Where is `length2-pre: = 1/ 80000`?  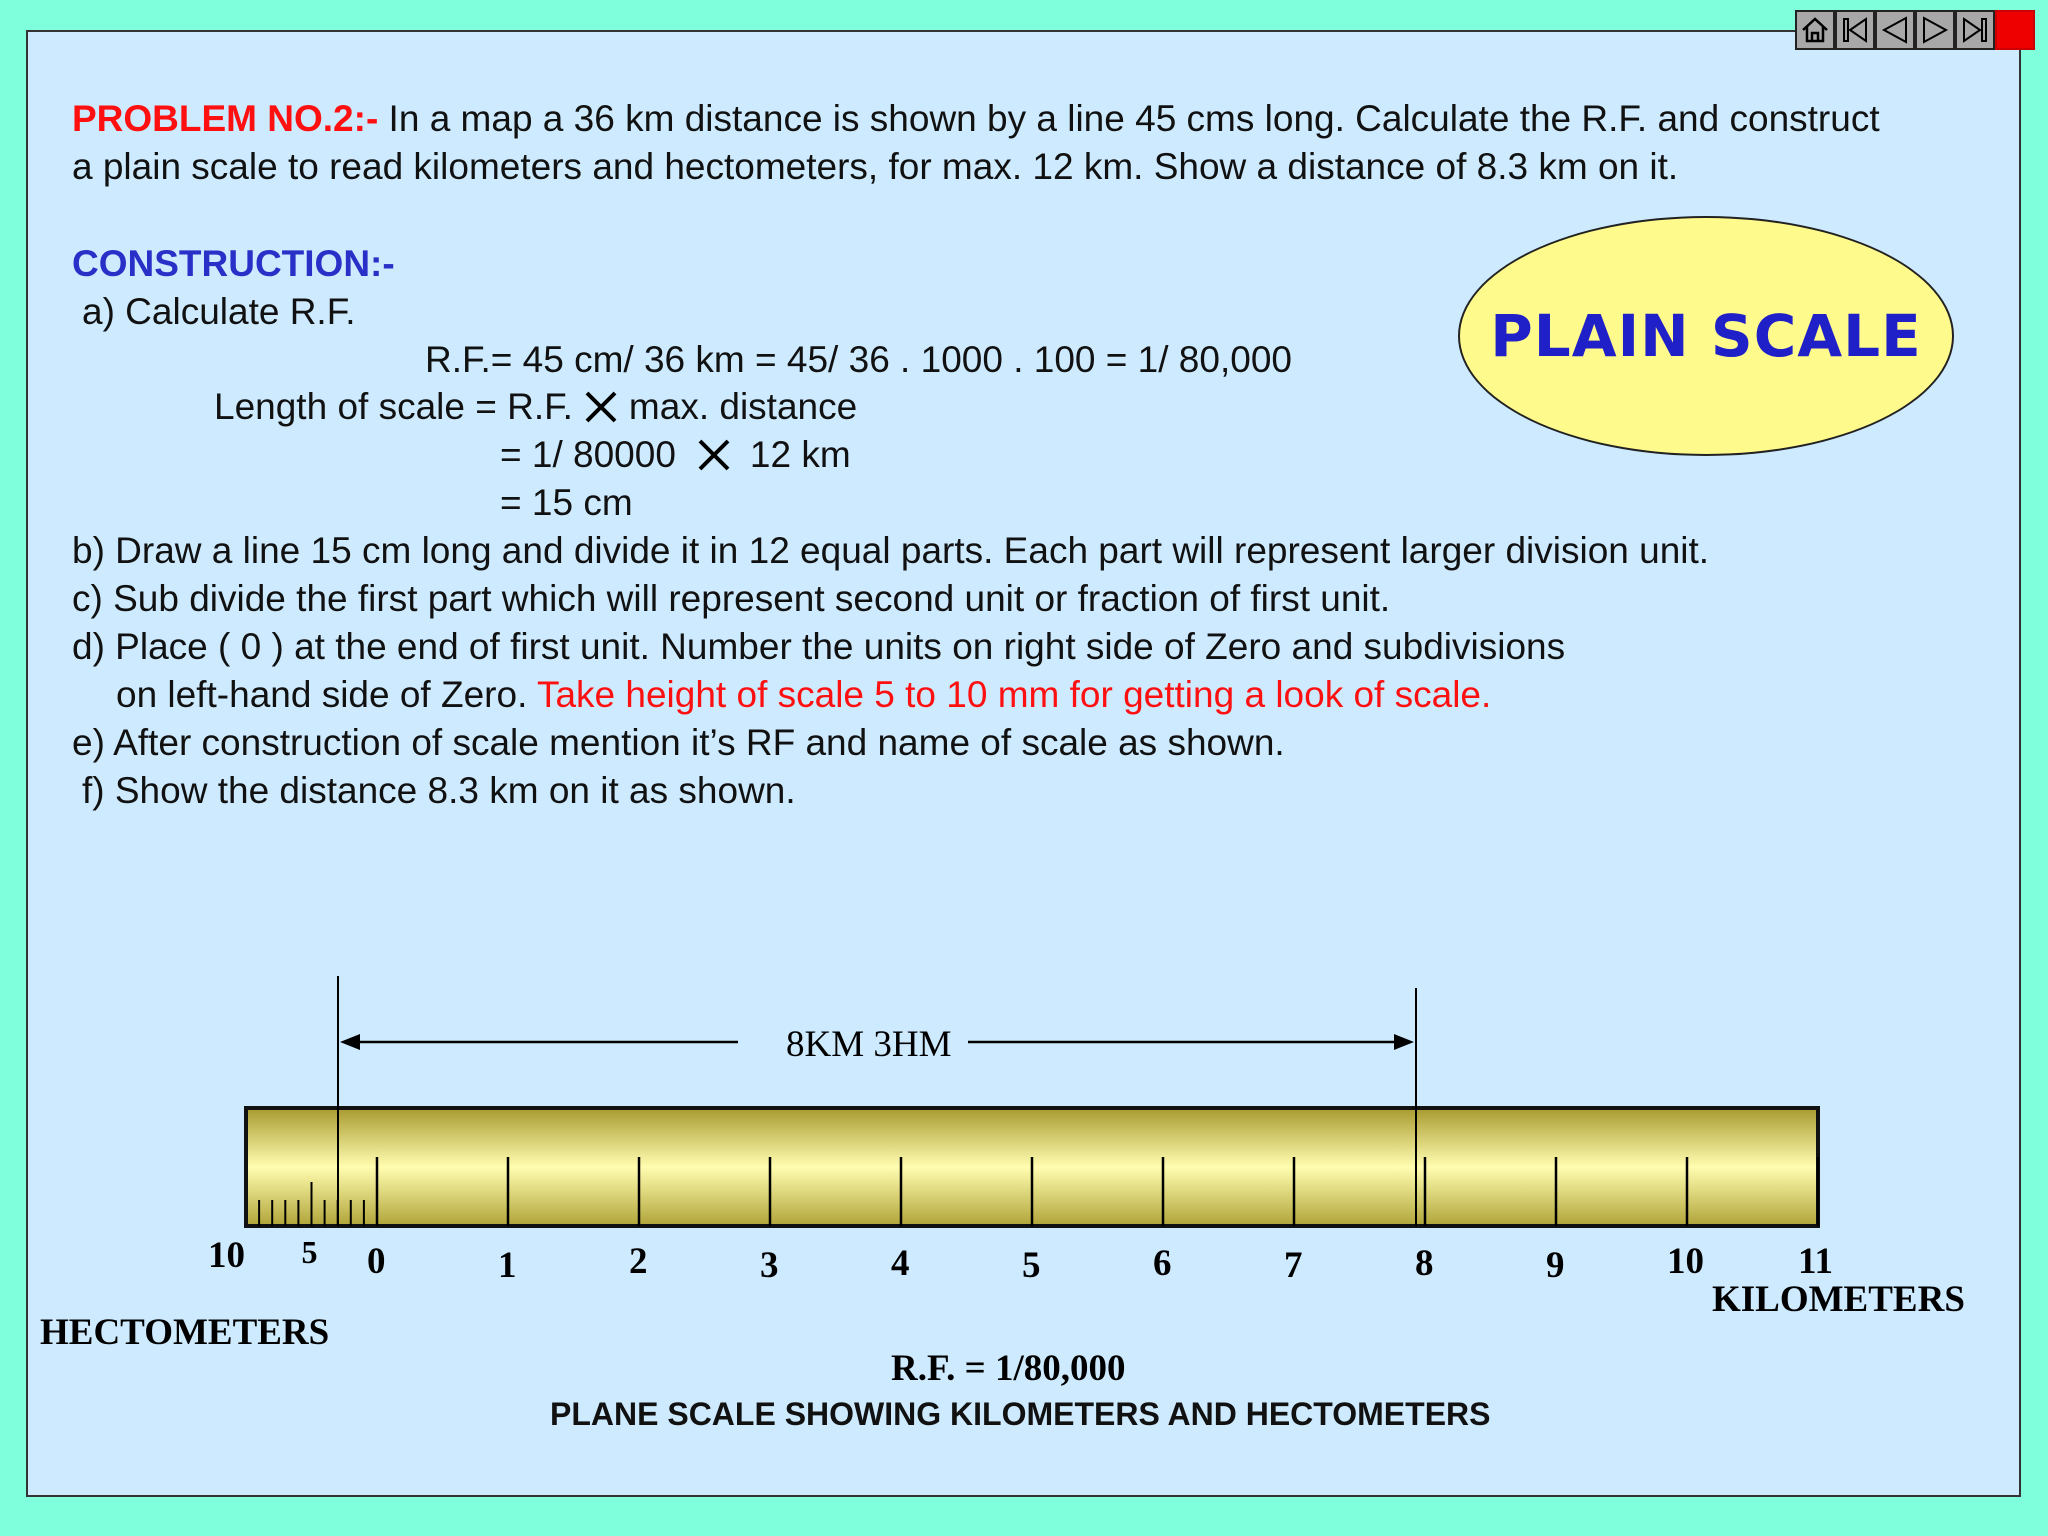
length2-pre: = 1/ 80000 is located at coordinates (588, 454).